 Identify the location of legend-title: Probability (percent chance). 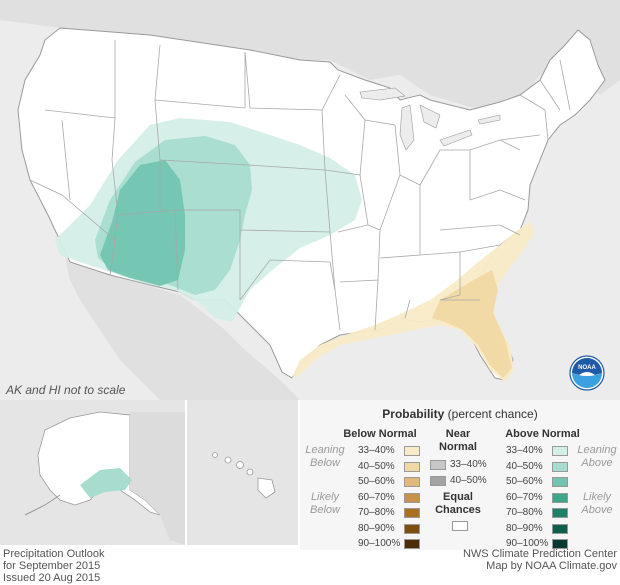
(460, 414).